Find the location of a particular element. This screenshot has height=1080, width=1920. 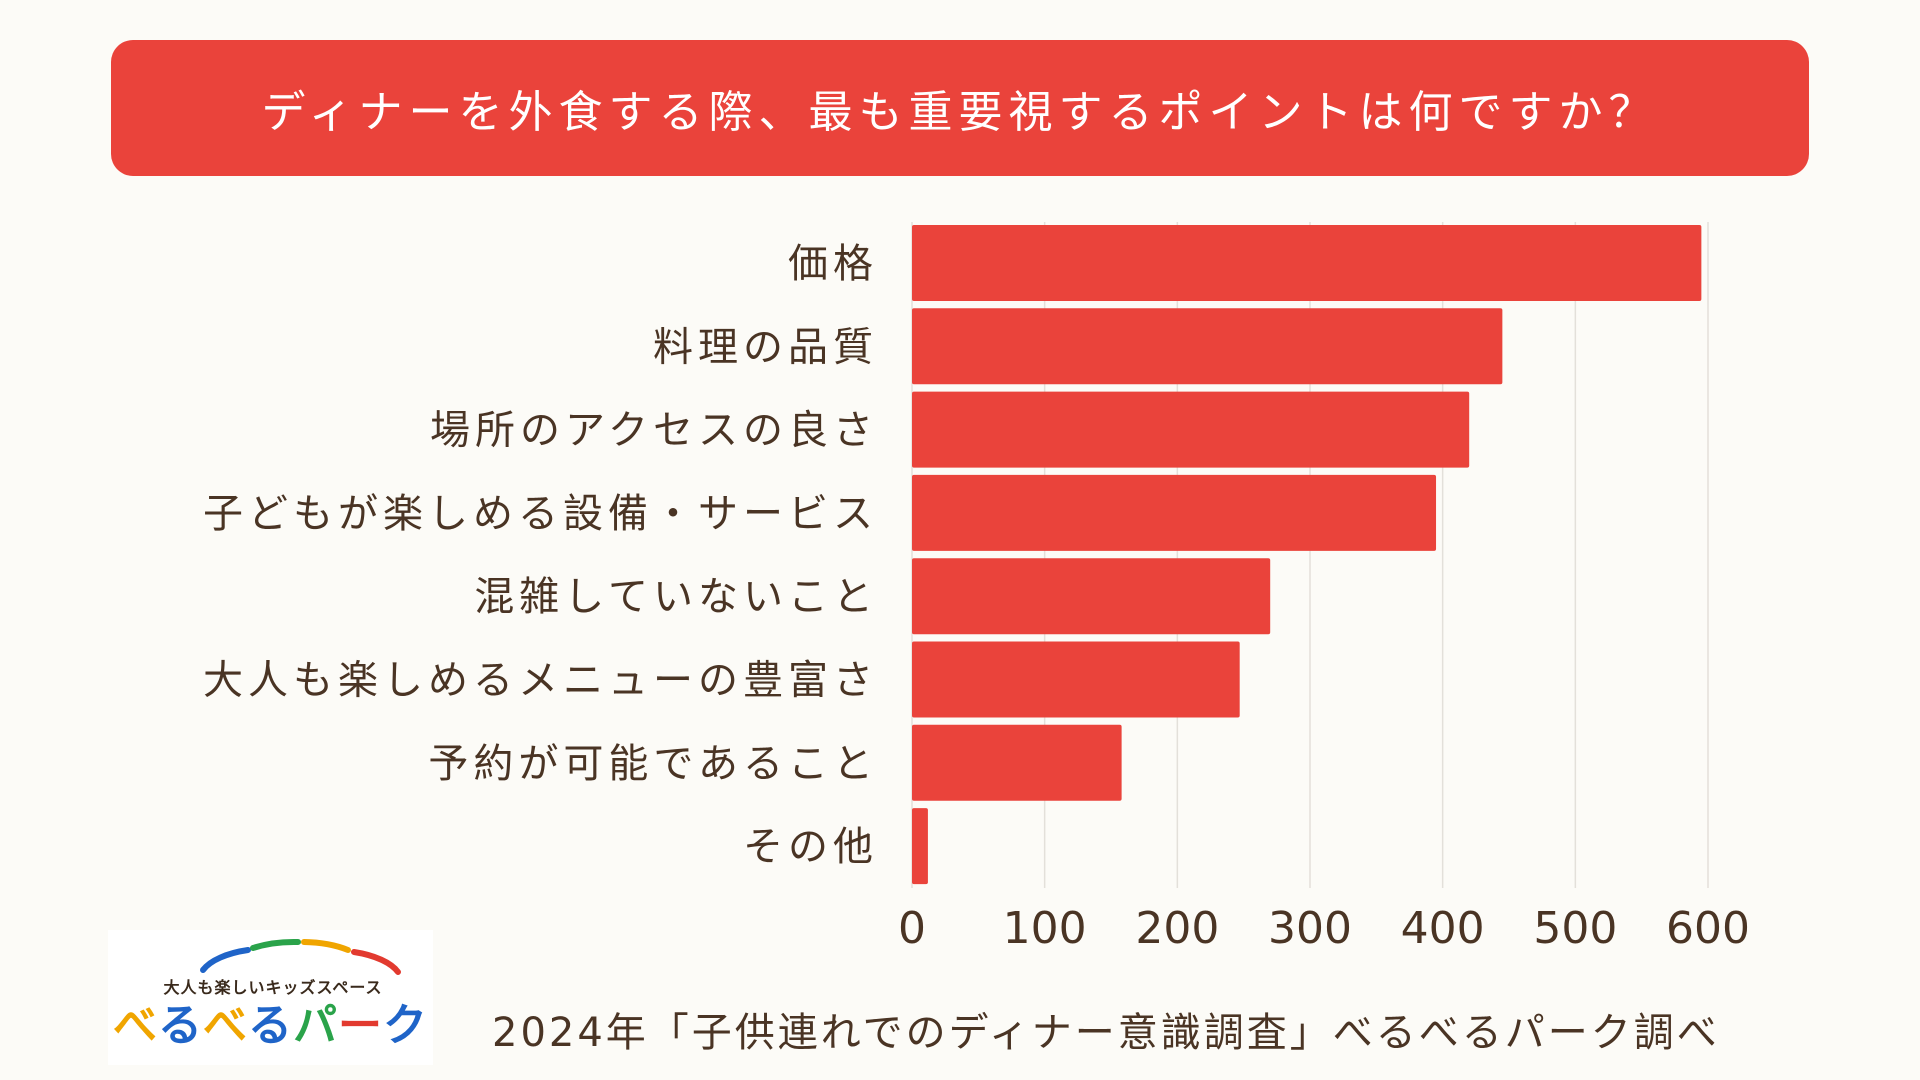

x-tick-label: 200 is located at coordinates (1177, 928).